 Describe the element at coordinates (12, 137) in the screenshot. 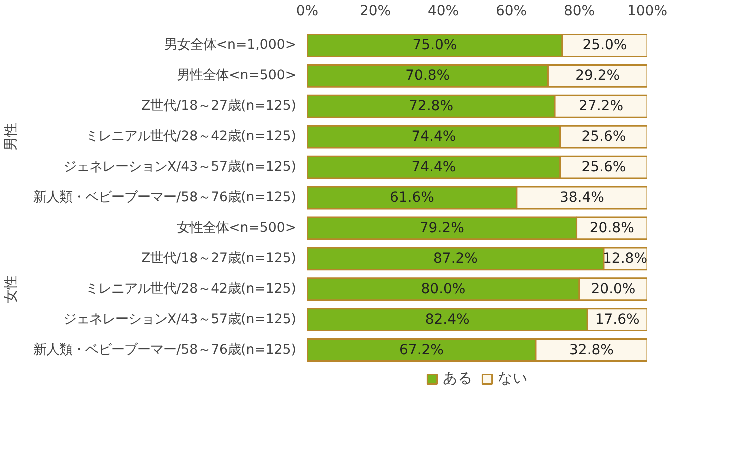

I see `text: 男性` at that location.